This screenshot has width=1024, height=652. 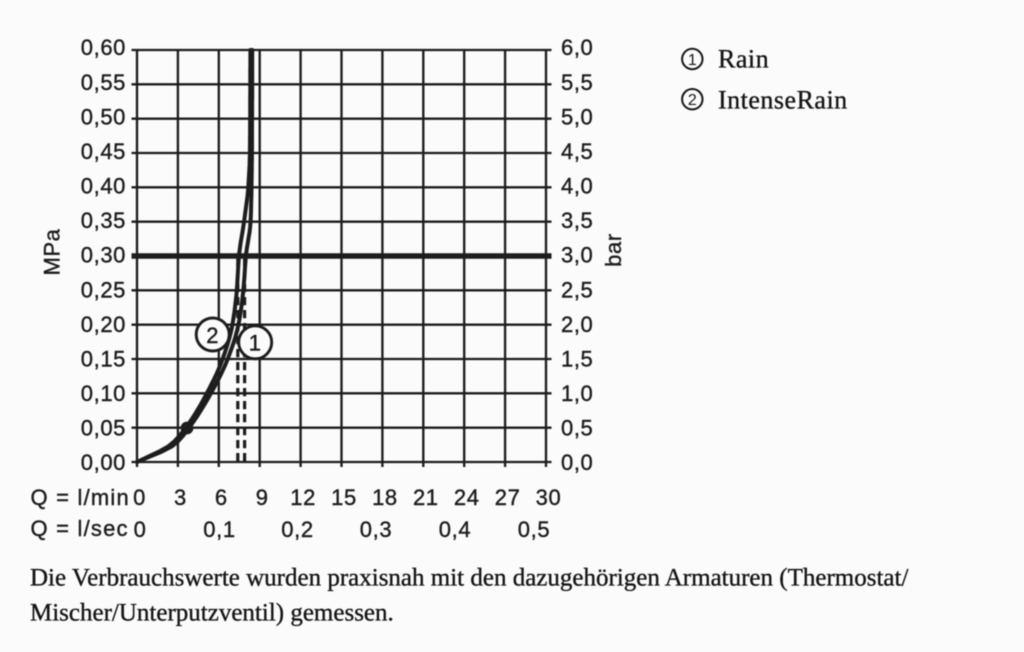 I want to click on svg-text: 0,00, so click(x=103, y=462).